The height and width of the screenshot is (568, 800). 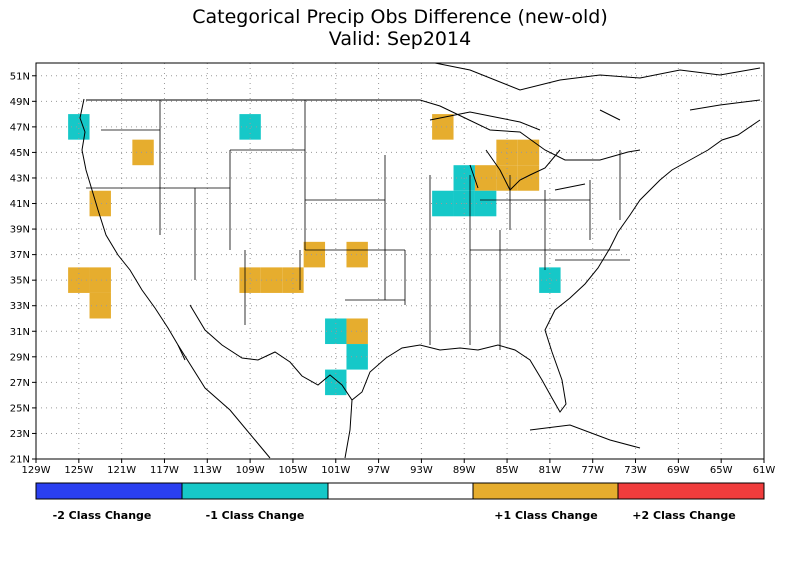 What do you see at coordinates (164, 470) in the screenshot?
I see `x-tick-label: 117W` at bounding box center [164, 470].